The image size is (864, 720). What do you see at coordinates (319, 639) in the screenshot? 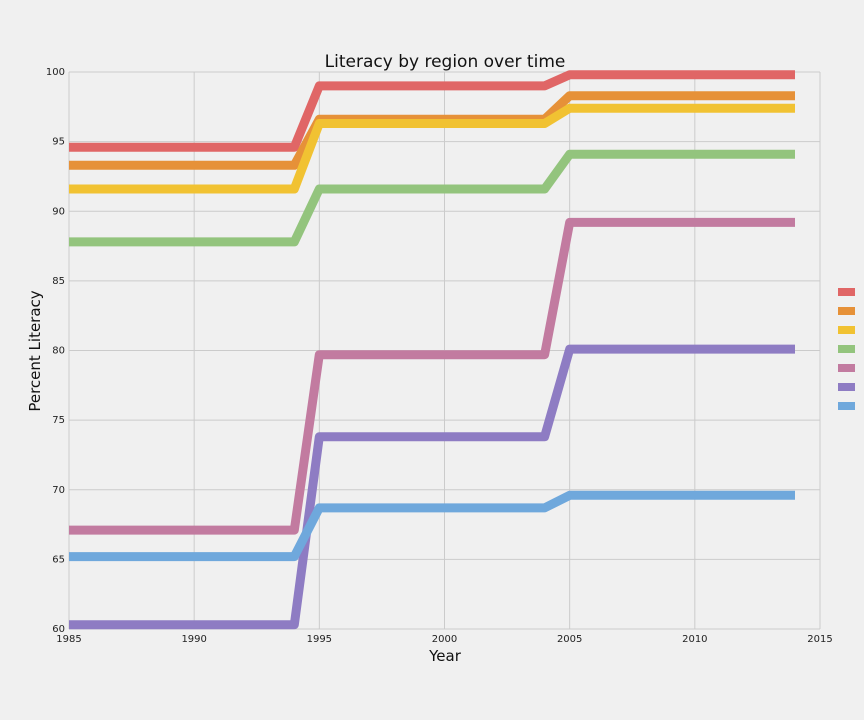
I see `x-tick-label: 1995` at bounding box center [319, 639].